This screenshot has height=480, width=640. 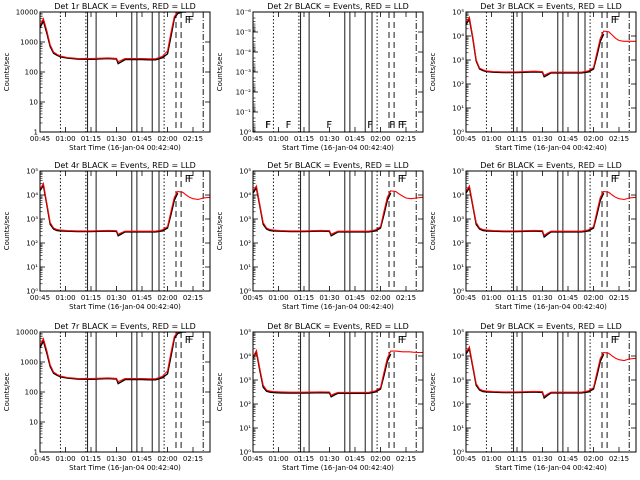 What do you see at coordinates (551, 326) in the screenshot?
I see `chart-title: Det 9r BLACK = Events, RED = LLD` at bounding box center [551, 326].